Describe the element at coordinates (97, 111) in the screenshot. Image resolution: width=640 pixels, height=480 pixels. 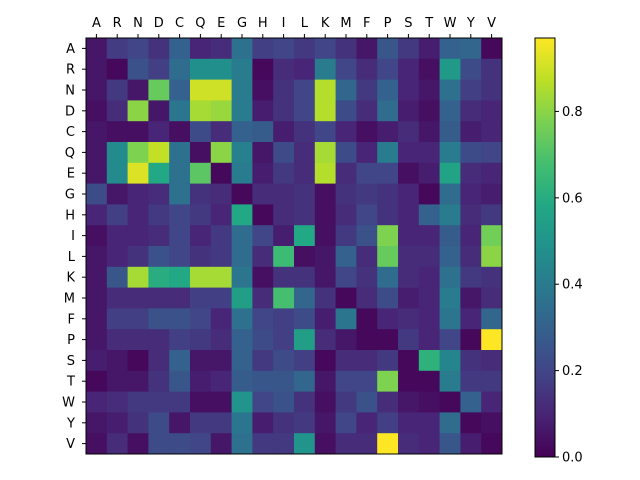
I see `heatmap-cell-D-A` at that location.